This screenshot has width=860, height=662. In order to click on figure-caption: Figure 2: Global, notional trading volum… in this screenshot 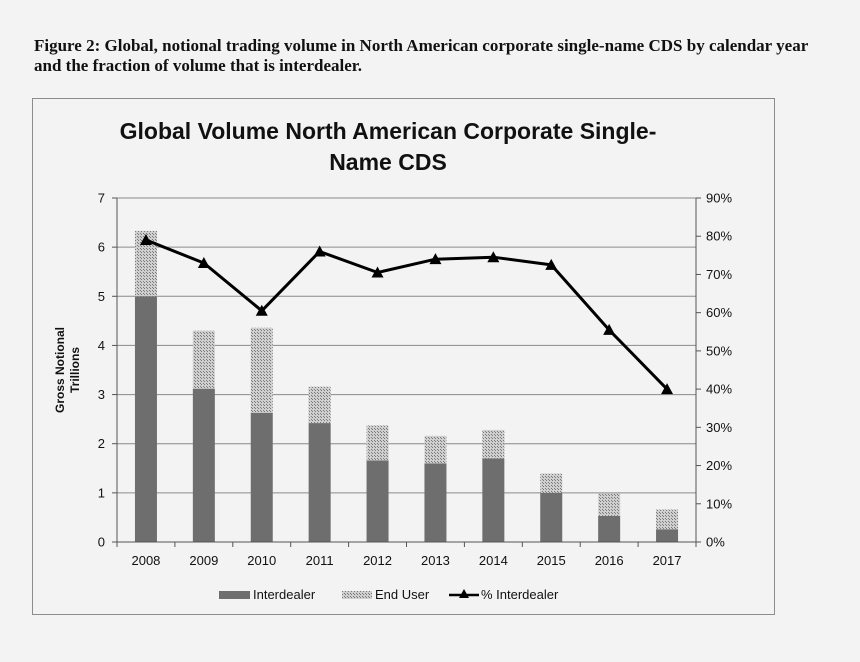, I will do `click(421, 55)`.